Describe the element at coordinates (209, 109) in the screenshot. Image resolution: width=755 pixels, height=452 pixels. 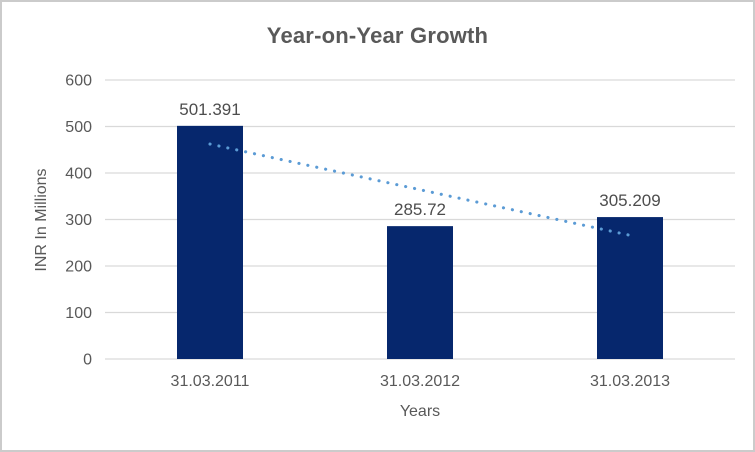
I see `bar-data-label: 501.391` at that location.